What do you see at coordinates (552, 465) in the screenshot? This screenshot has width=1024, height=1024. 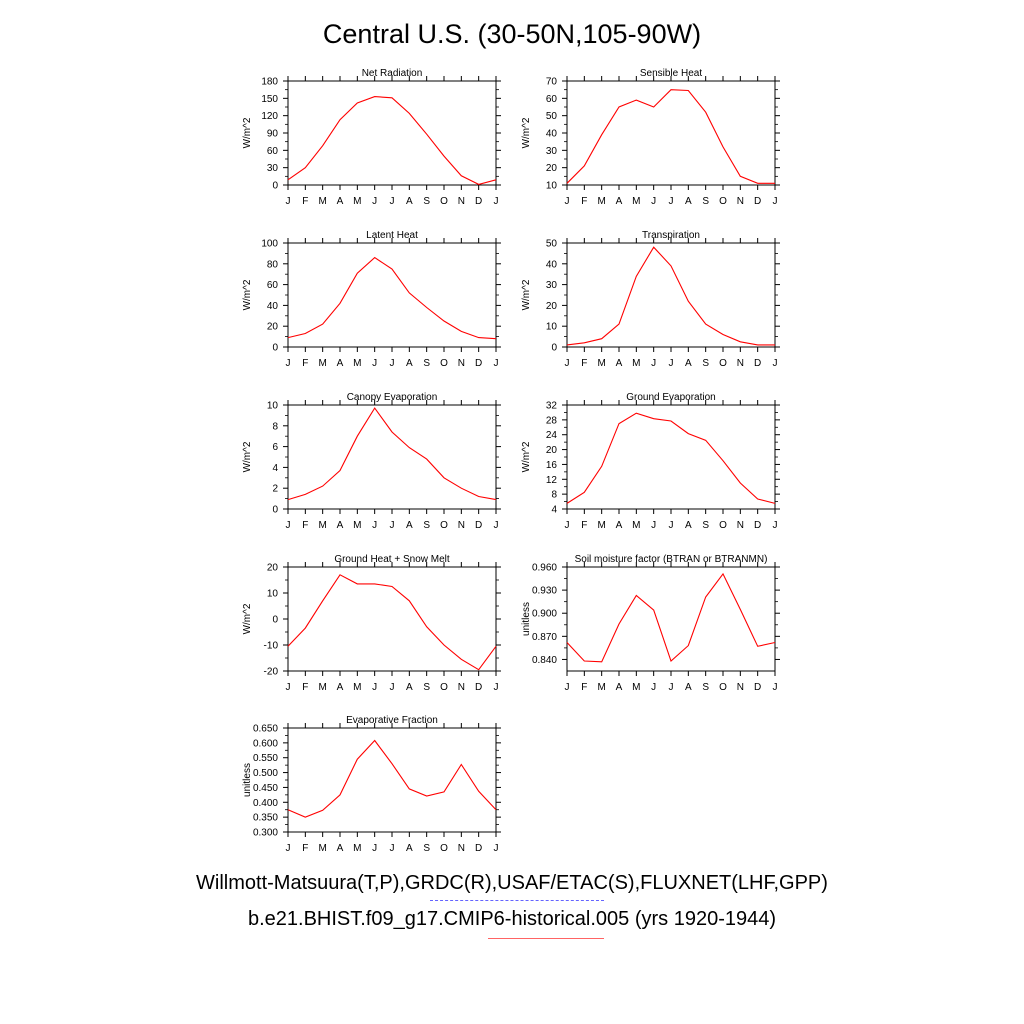 I see `y-tick-label: 16` at bounding box center [552, 465].